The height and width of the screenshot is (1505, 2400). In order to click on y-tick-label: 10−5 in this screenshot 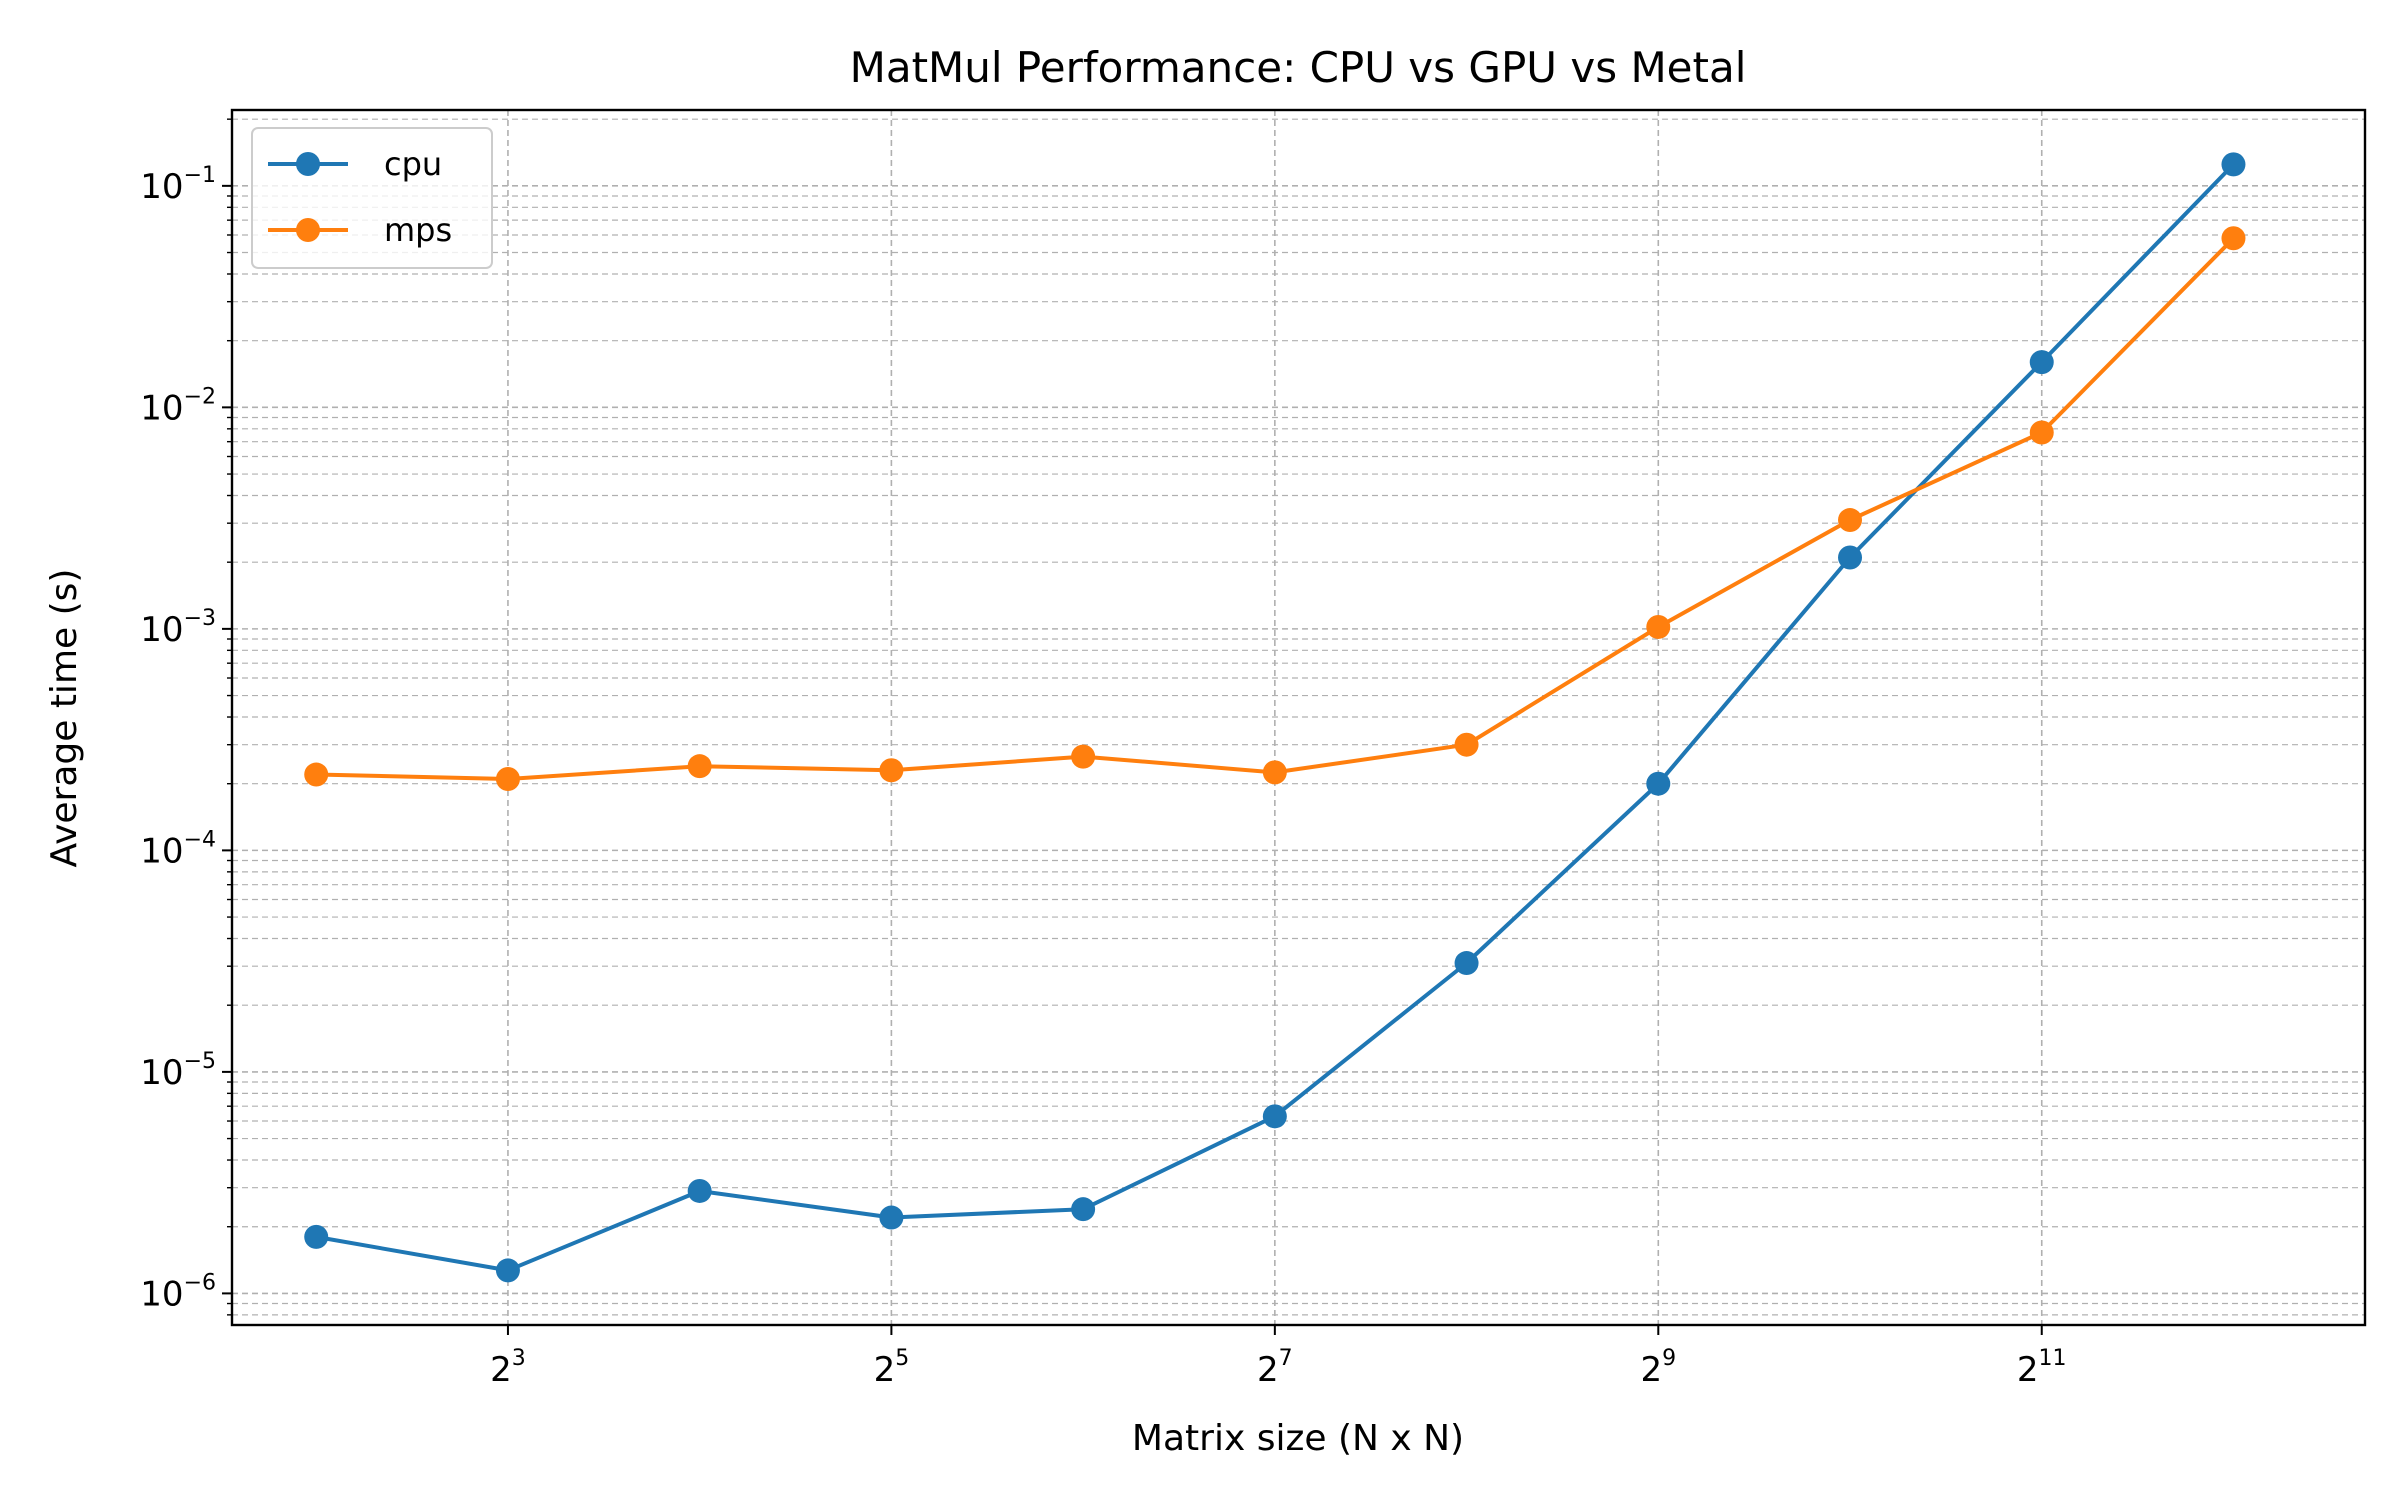, I will do `click(178, 1071)`.